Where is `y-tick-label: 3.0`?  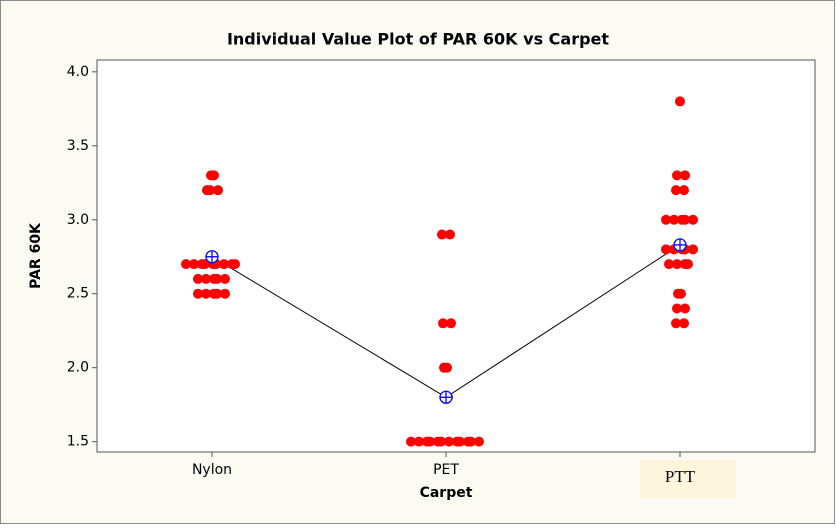
y-tick-label: 3.0 is located at coordinates (78, 220).